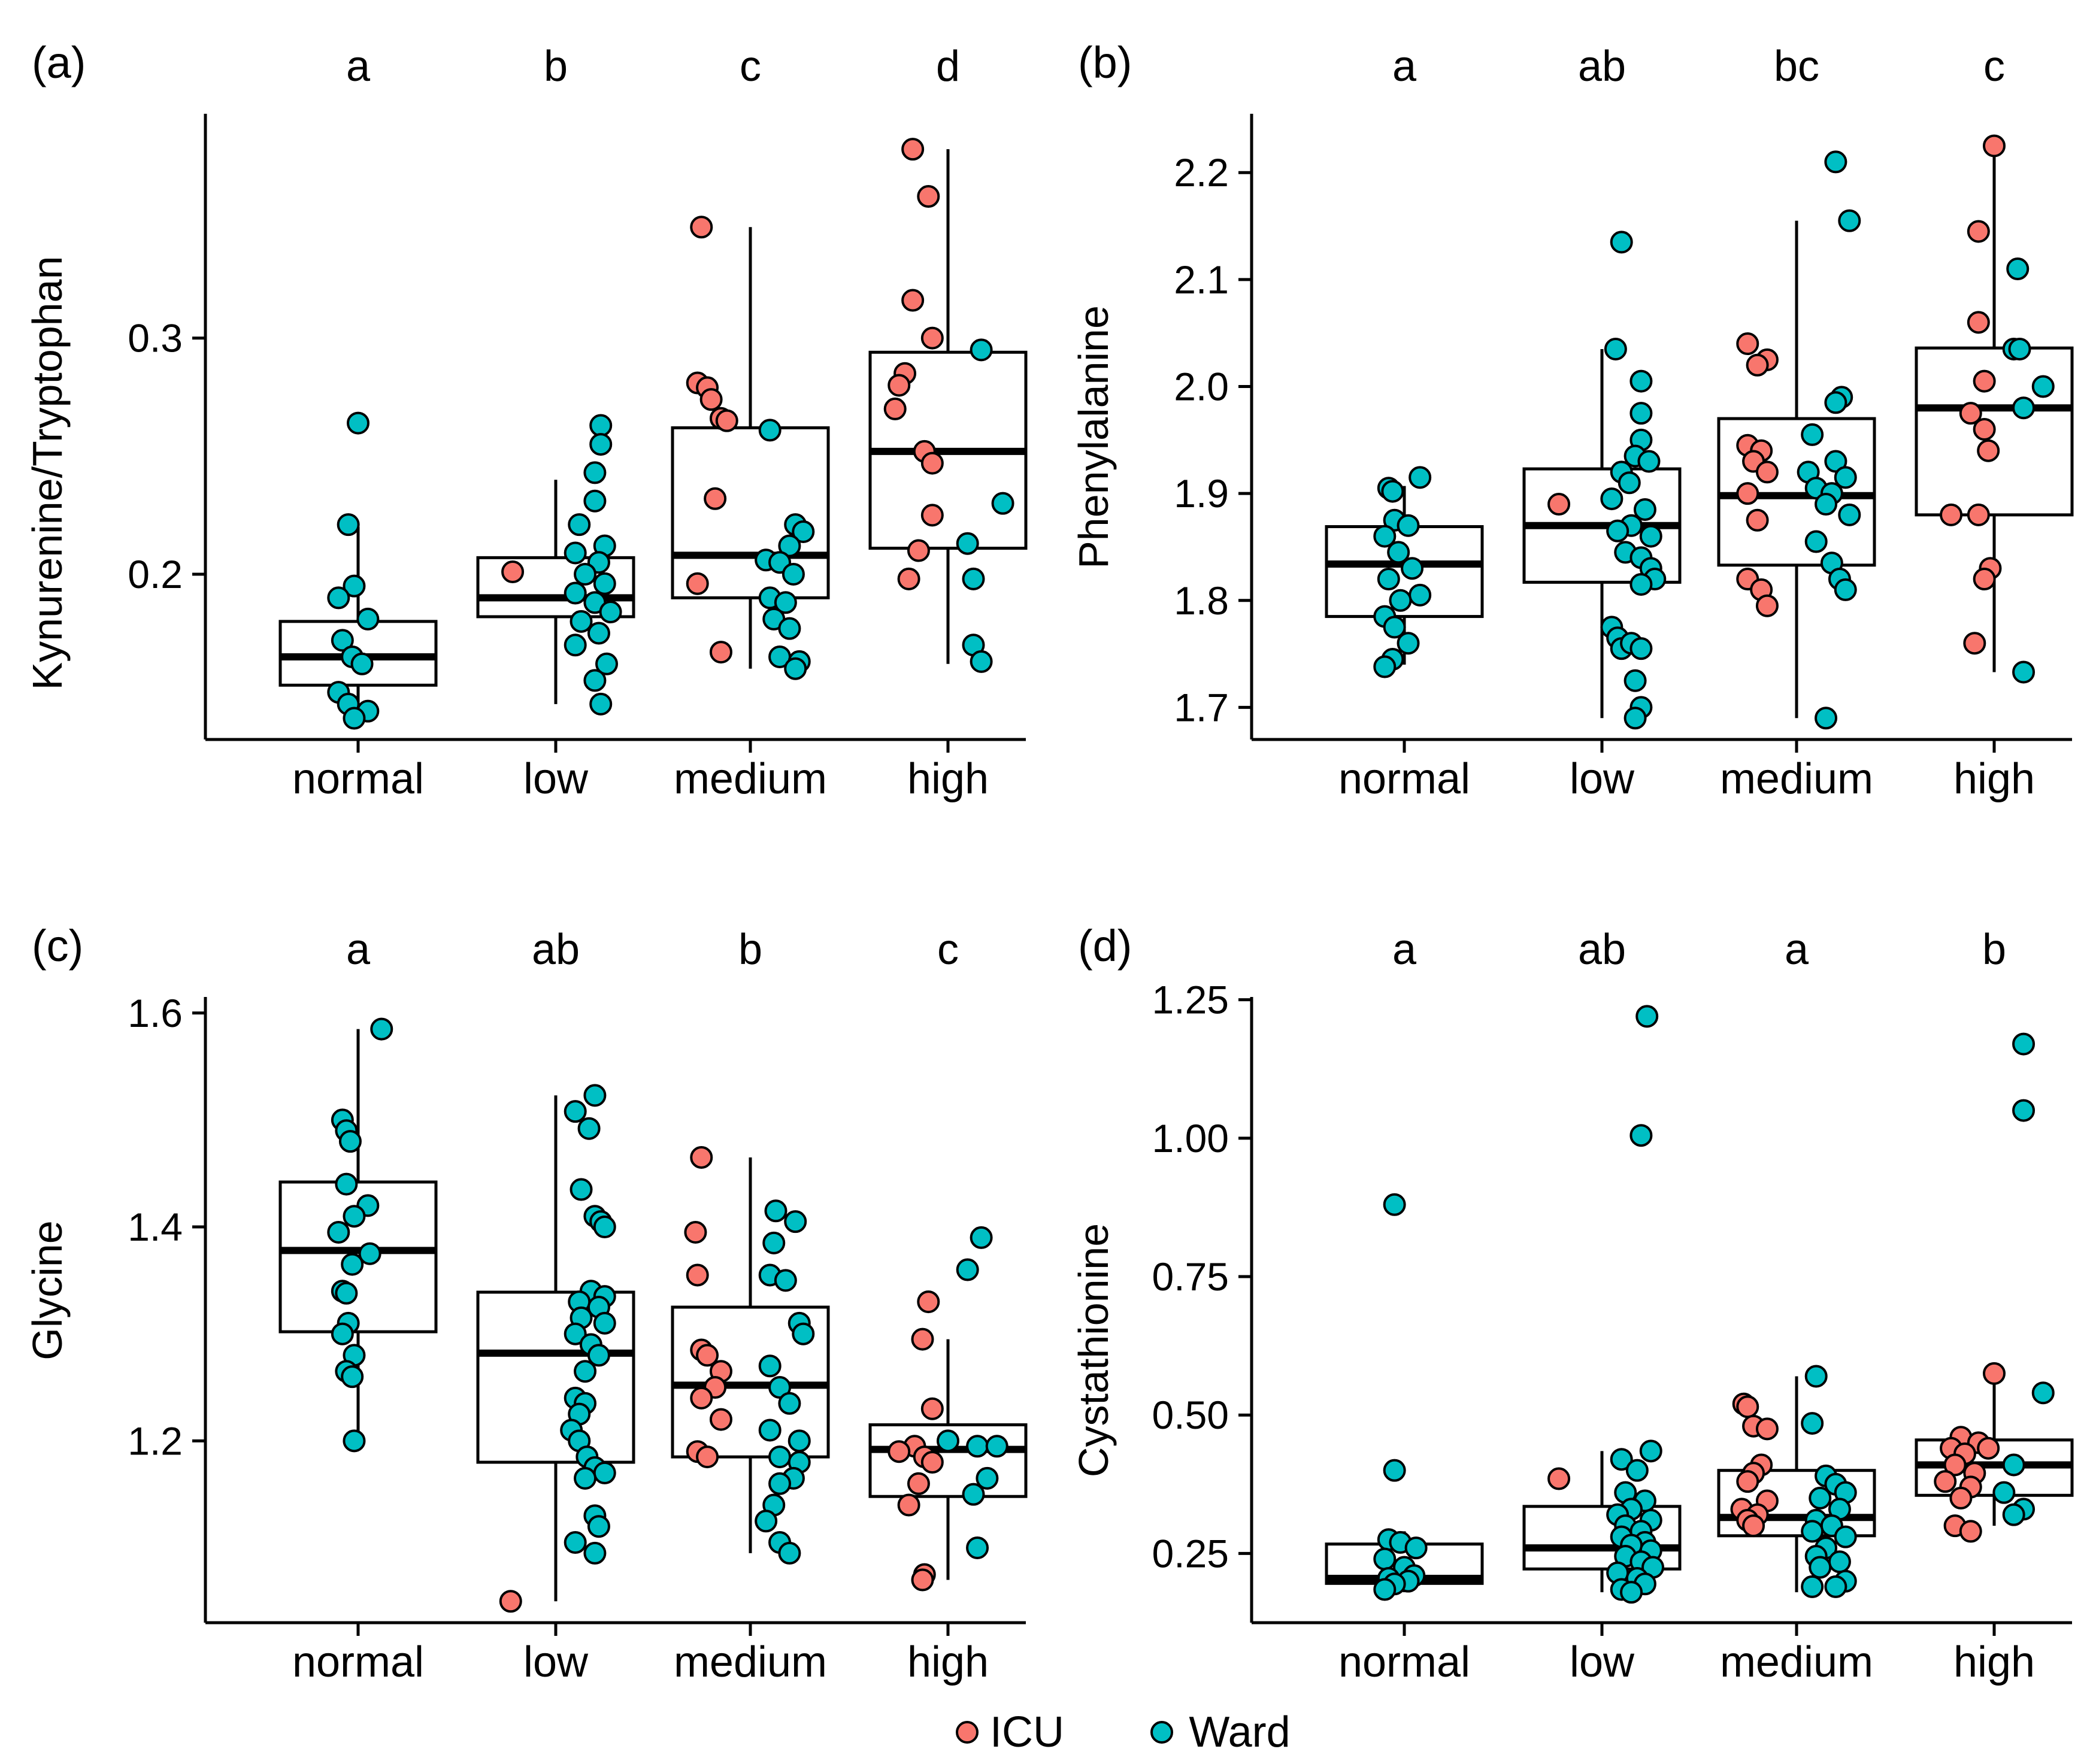 Image resolution: width=2093 pixels, height=1764 pixels. Describe the element at coordinates (59, 62) in the screenshot. I see `panel-label: (a)` at that location.